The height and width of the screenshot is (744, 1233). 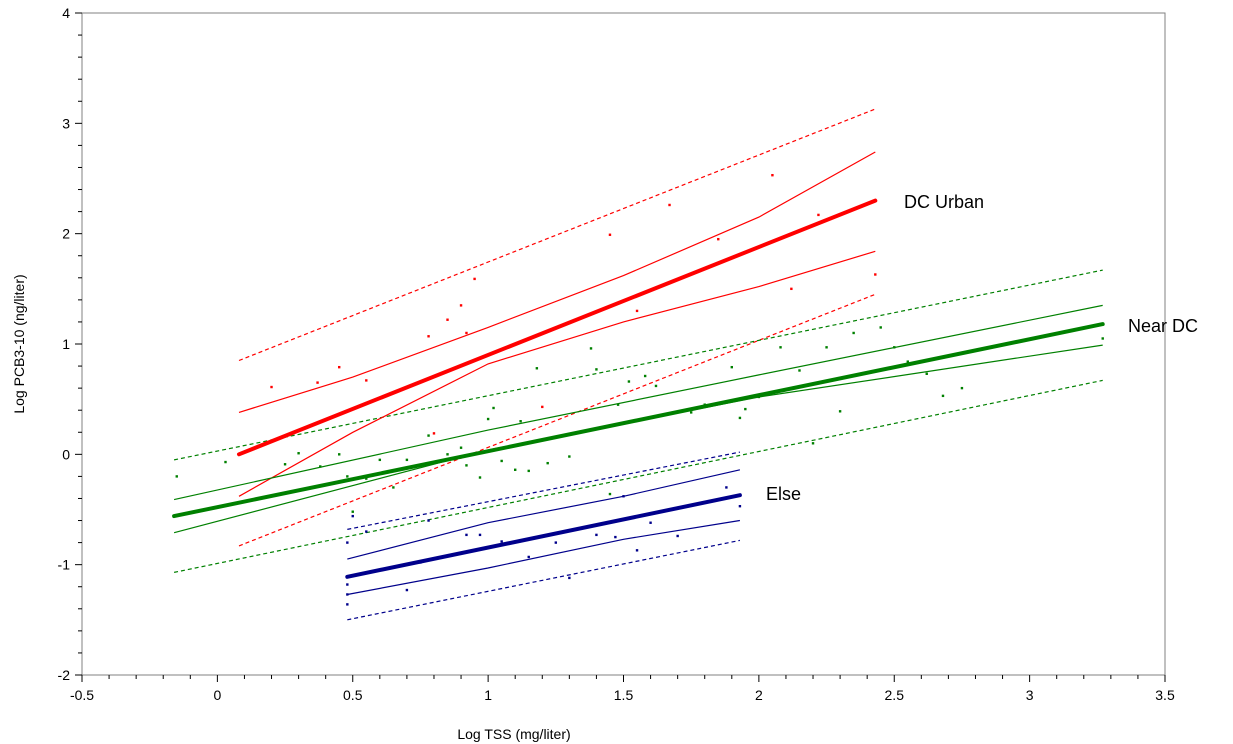 What do you see at coordinates (66, 344) in the screenshot?
I see `y-tick-label: 1` at bounding box center [66, 344].